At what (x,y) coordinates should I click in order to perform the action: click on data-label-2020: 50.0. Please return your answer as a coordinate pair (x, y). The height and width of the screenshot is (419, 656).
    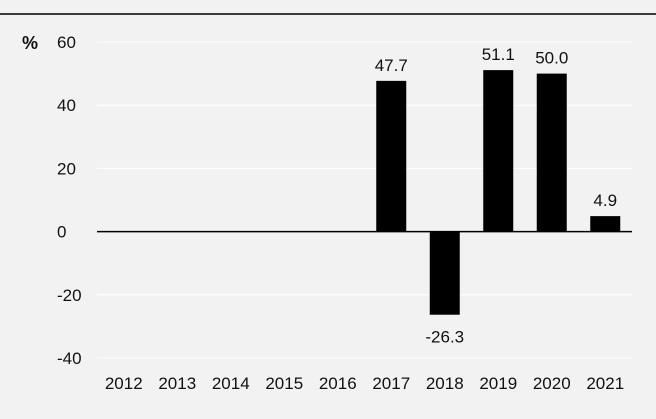
    Looking at the image, I should click on (551, 58).